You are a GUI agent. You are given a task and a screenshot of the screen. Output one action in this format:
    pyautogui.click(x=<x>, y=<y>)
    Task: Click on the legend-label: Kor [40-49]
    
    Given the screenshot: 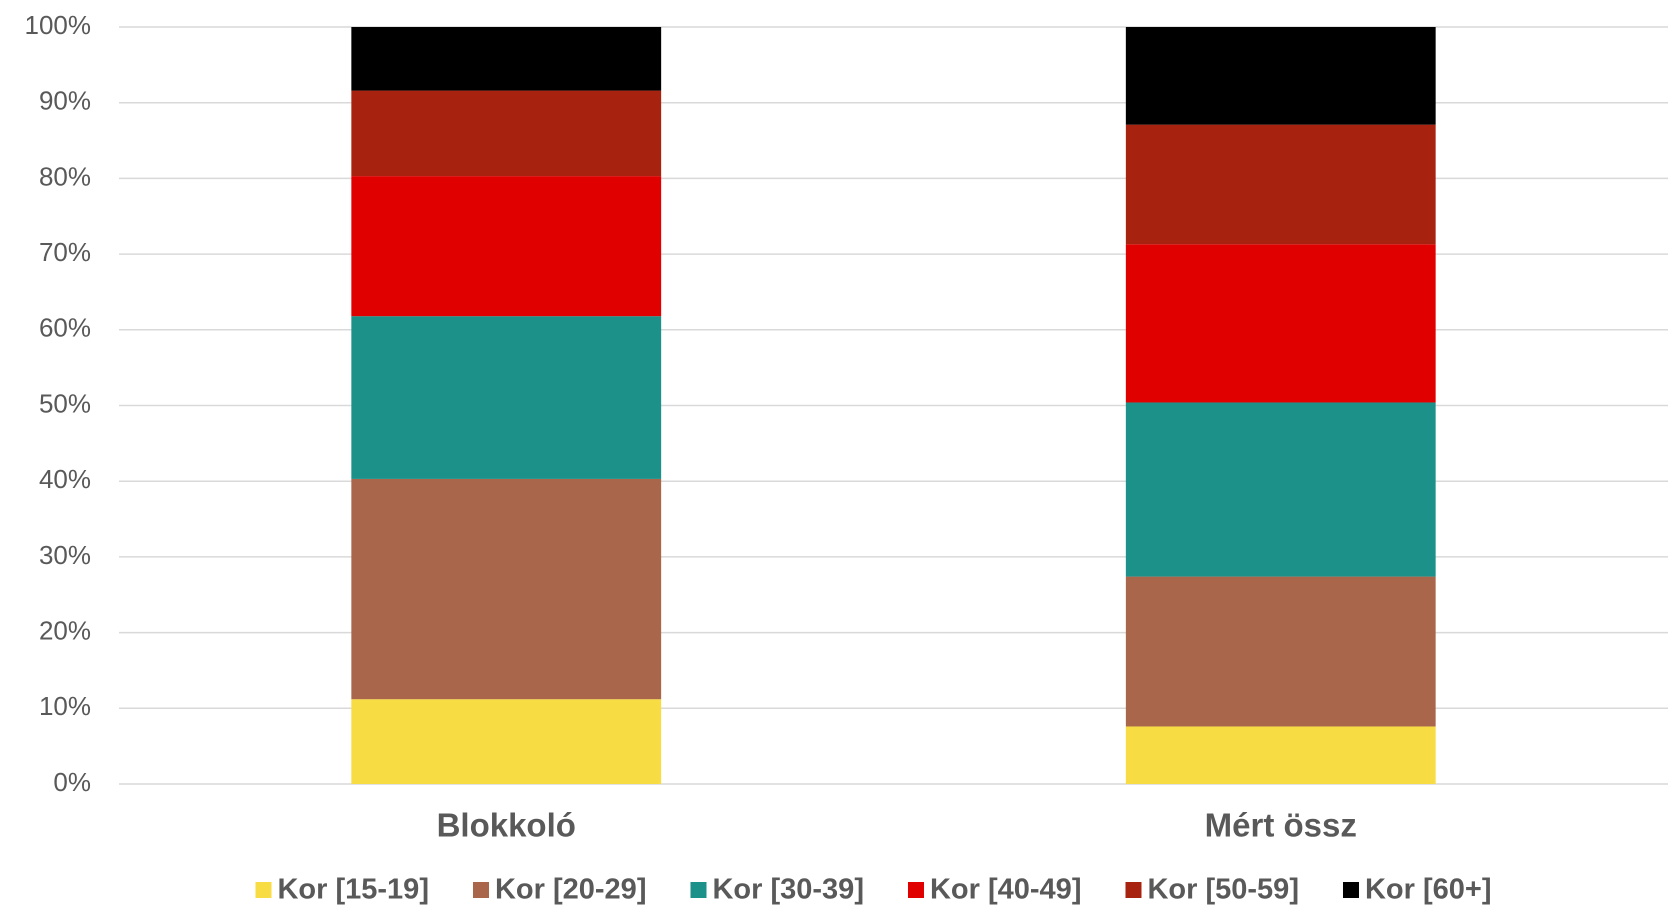 What is the action you would take?
    pyautogui.click(x=1006, y=890)
    